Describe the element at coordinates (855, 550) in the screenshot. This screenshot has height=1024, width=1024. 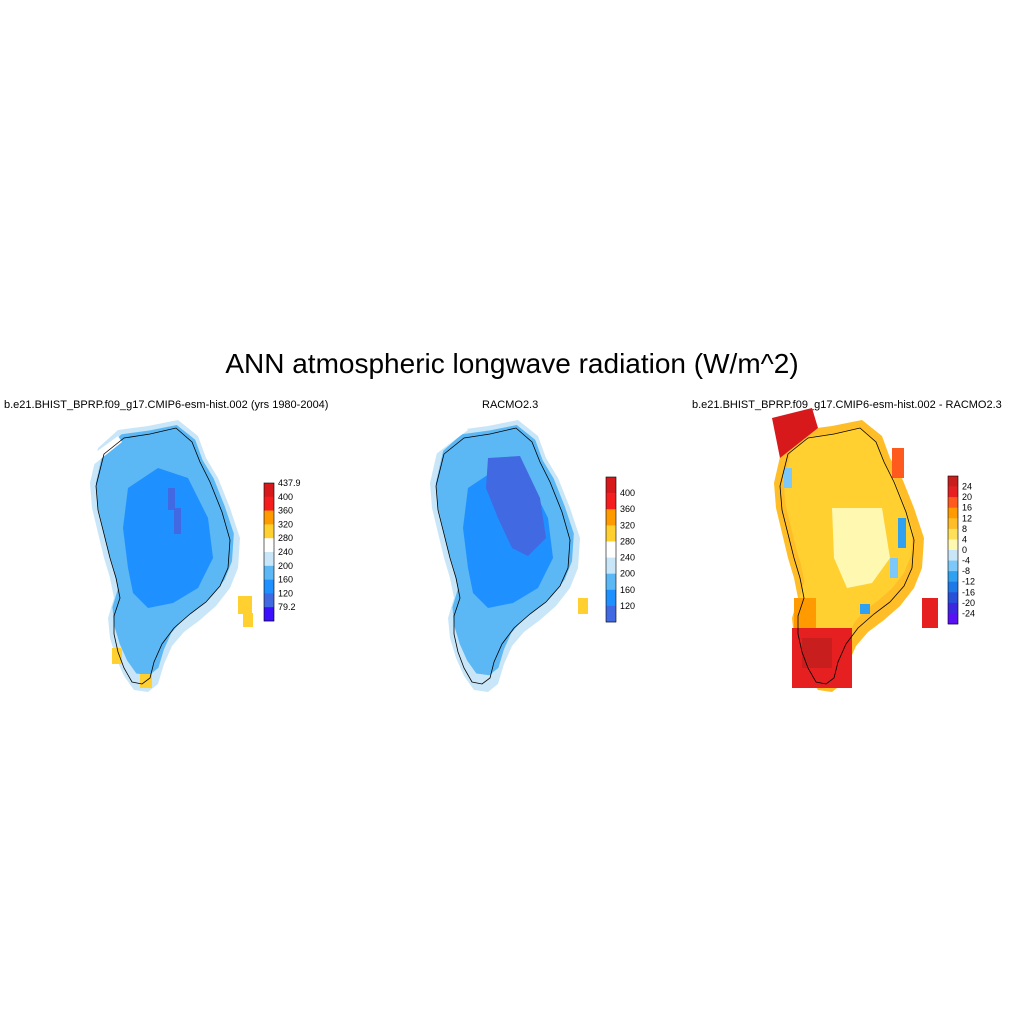
I see `map-panel-diff` at that location.